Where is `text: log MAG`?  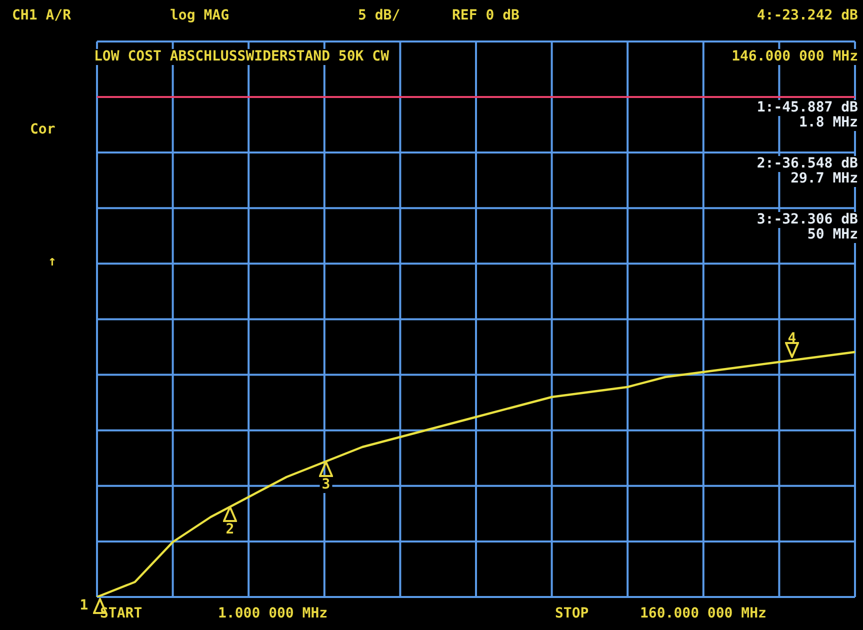 text: log MAG is located at coordinates (200, 16).